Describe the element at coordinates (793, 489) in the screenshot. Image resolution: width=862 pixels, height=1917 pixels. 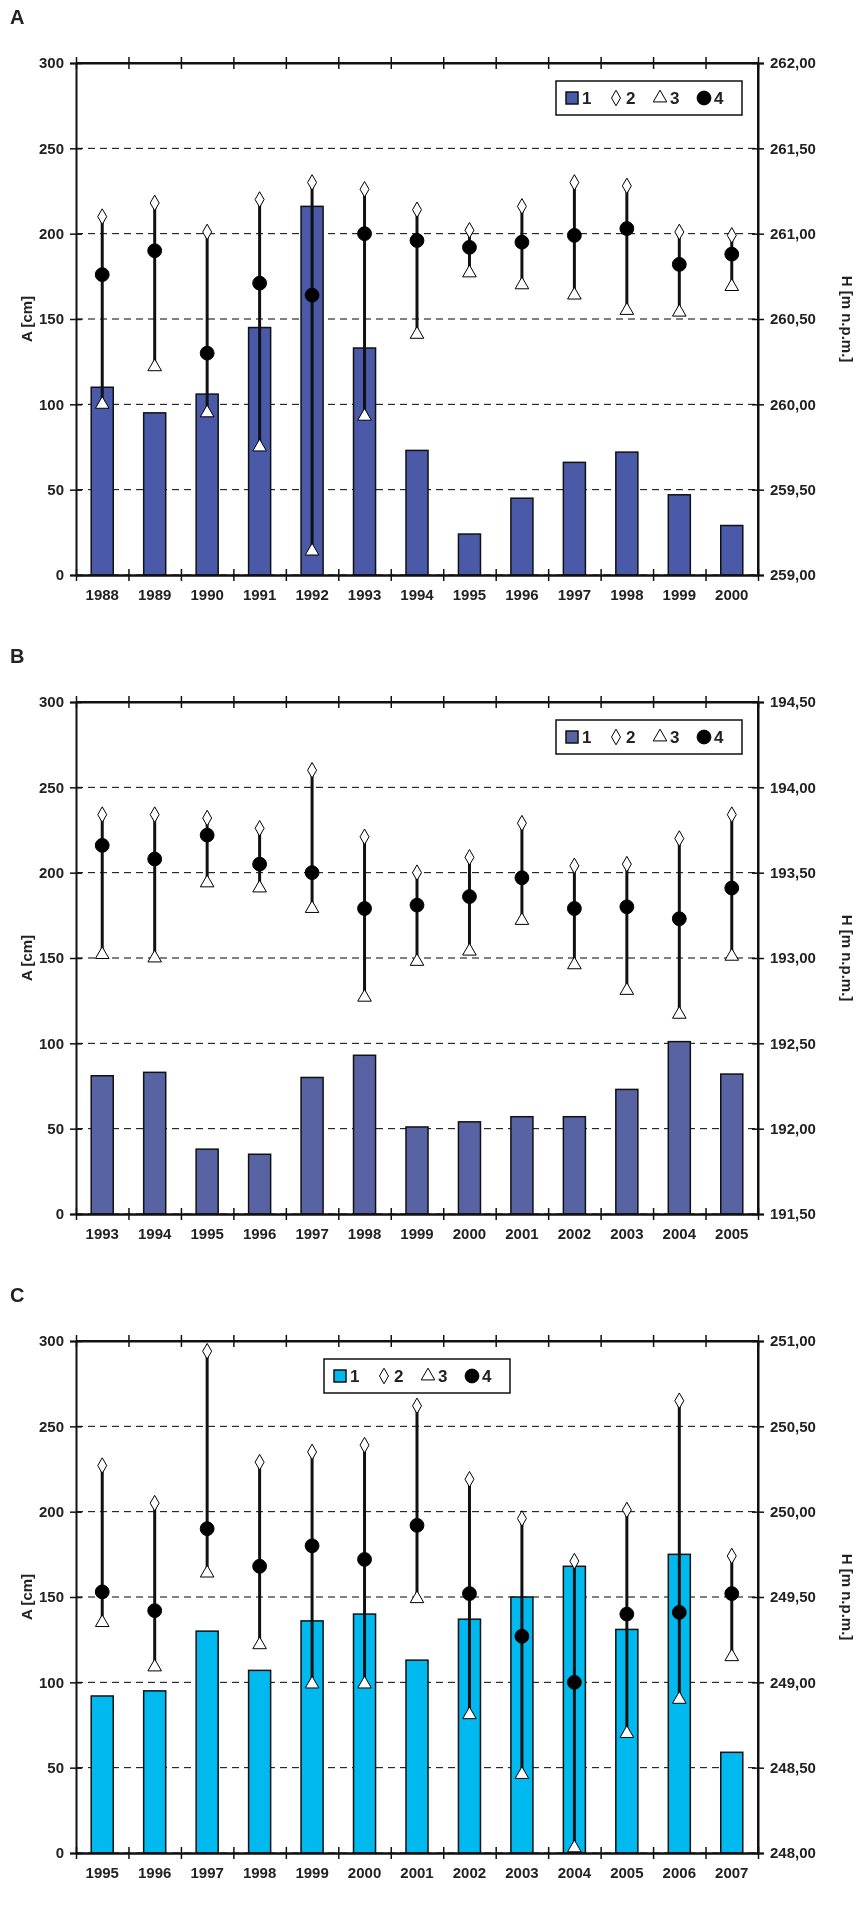
I see `y2-tick-label: 259,50` at that location.